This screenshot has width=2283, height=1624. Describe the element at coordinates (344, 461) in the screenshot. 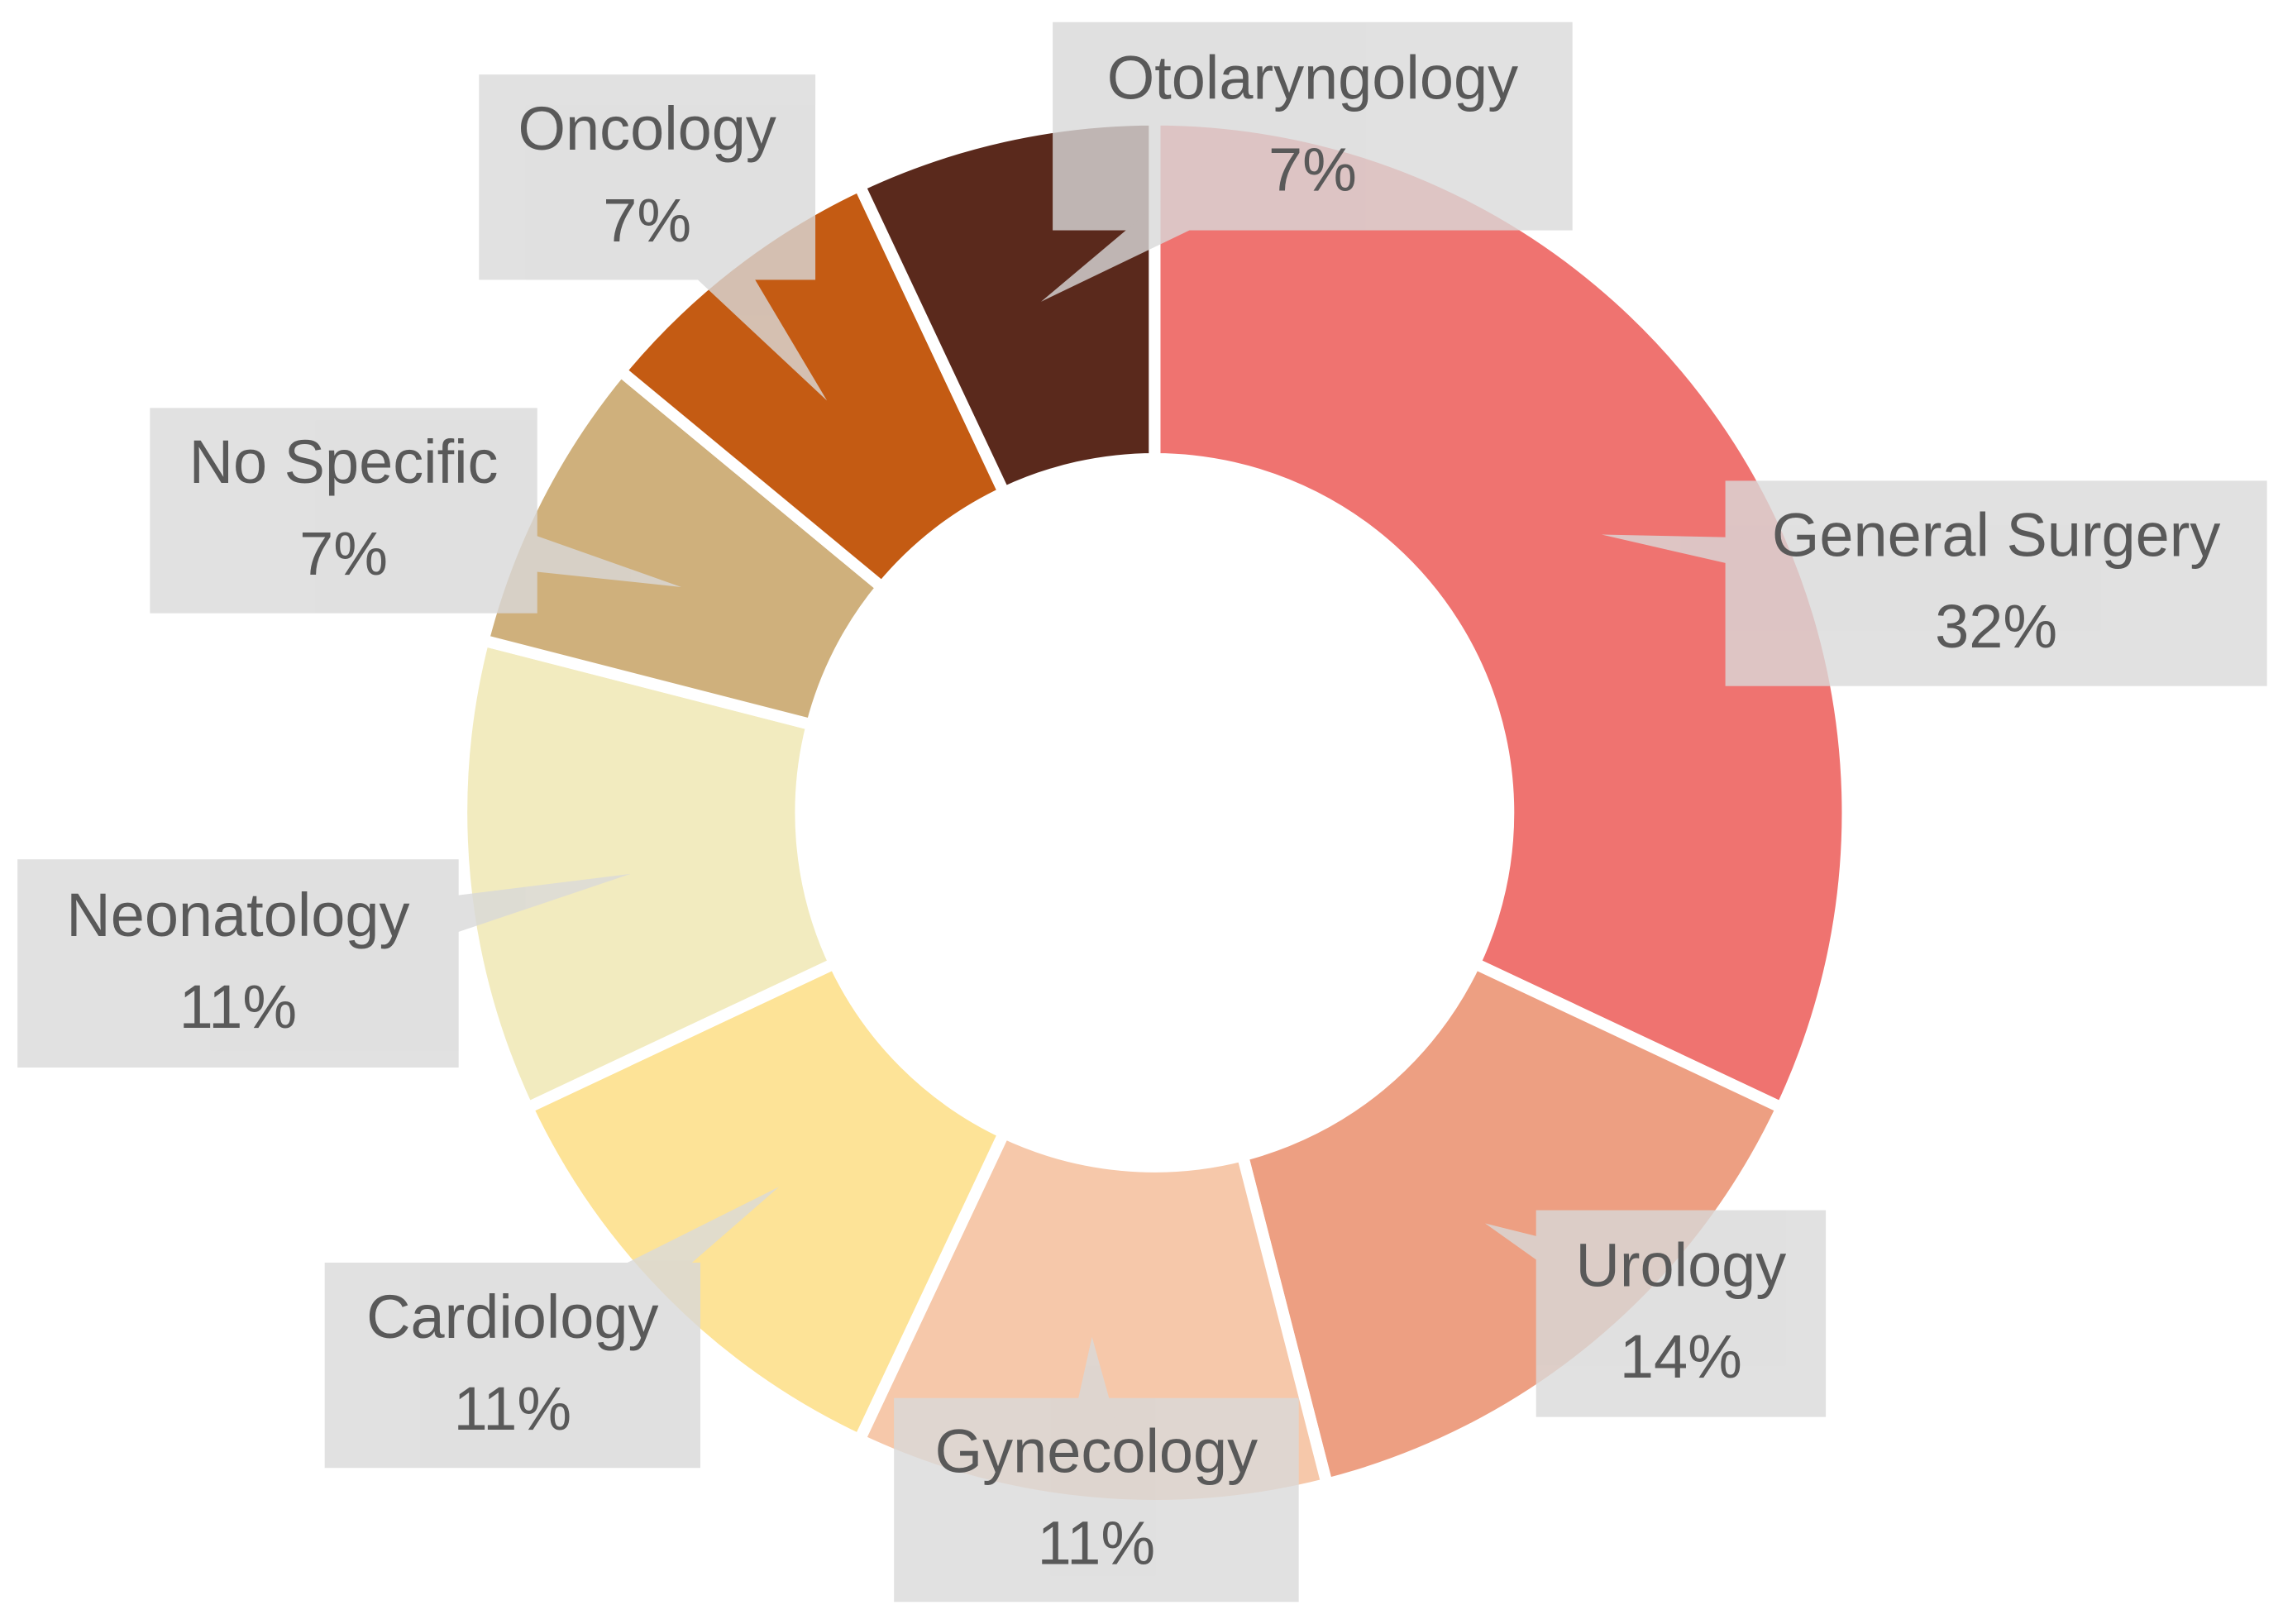

I see `category-label: No Specific` at that location.